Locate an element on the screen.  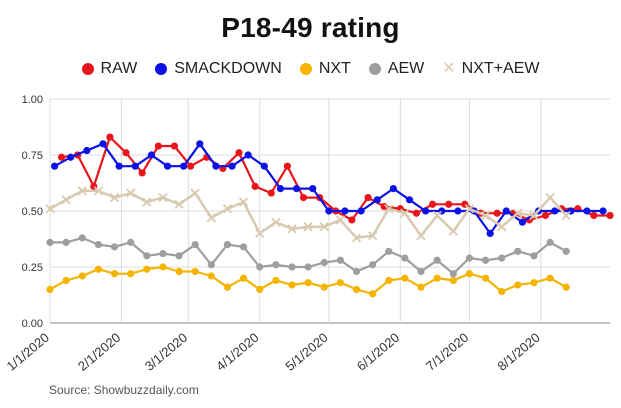
x-tick-label: 8/1/2020 is located at coordinates (518, 352).